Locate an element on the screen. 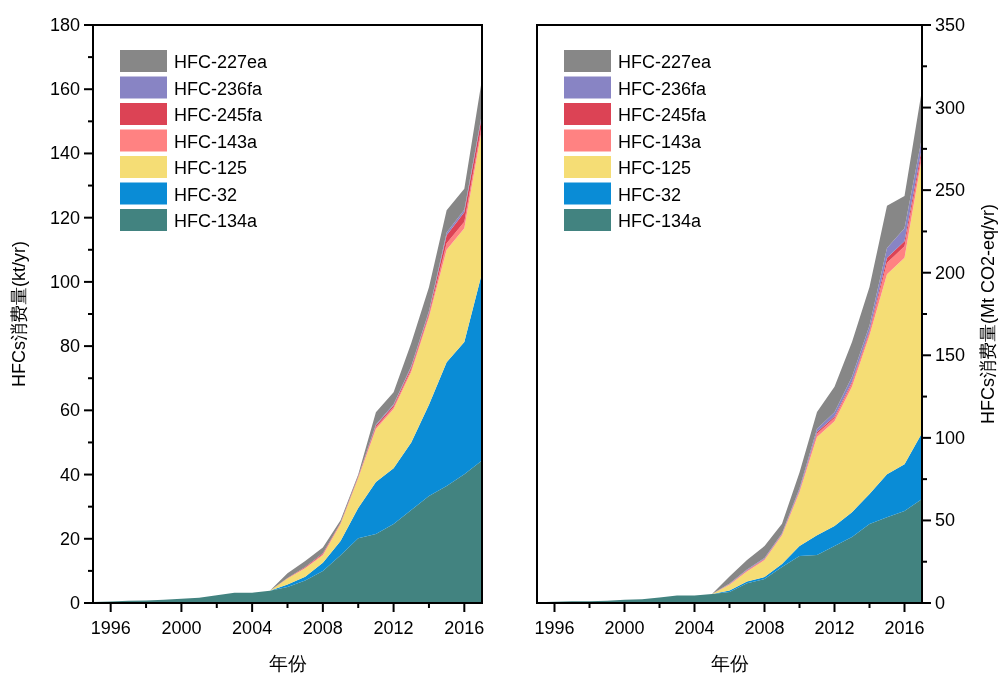 The width and height of the screenshot is (1006, 679). y-tick-label: 60 is located at coordinates (69, 410).